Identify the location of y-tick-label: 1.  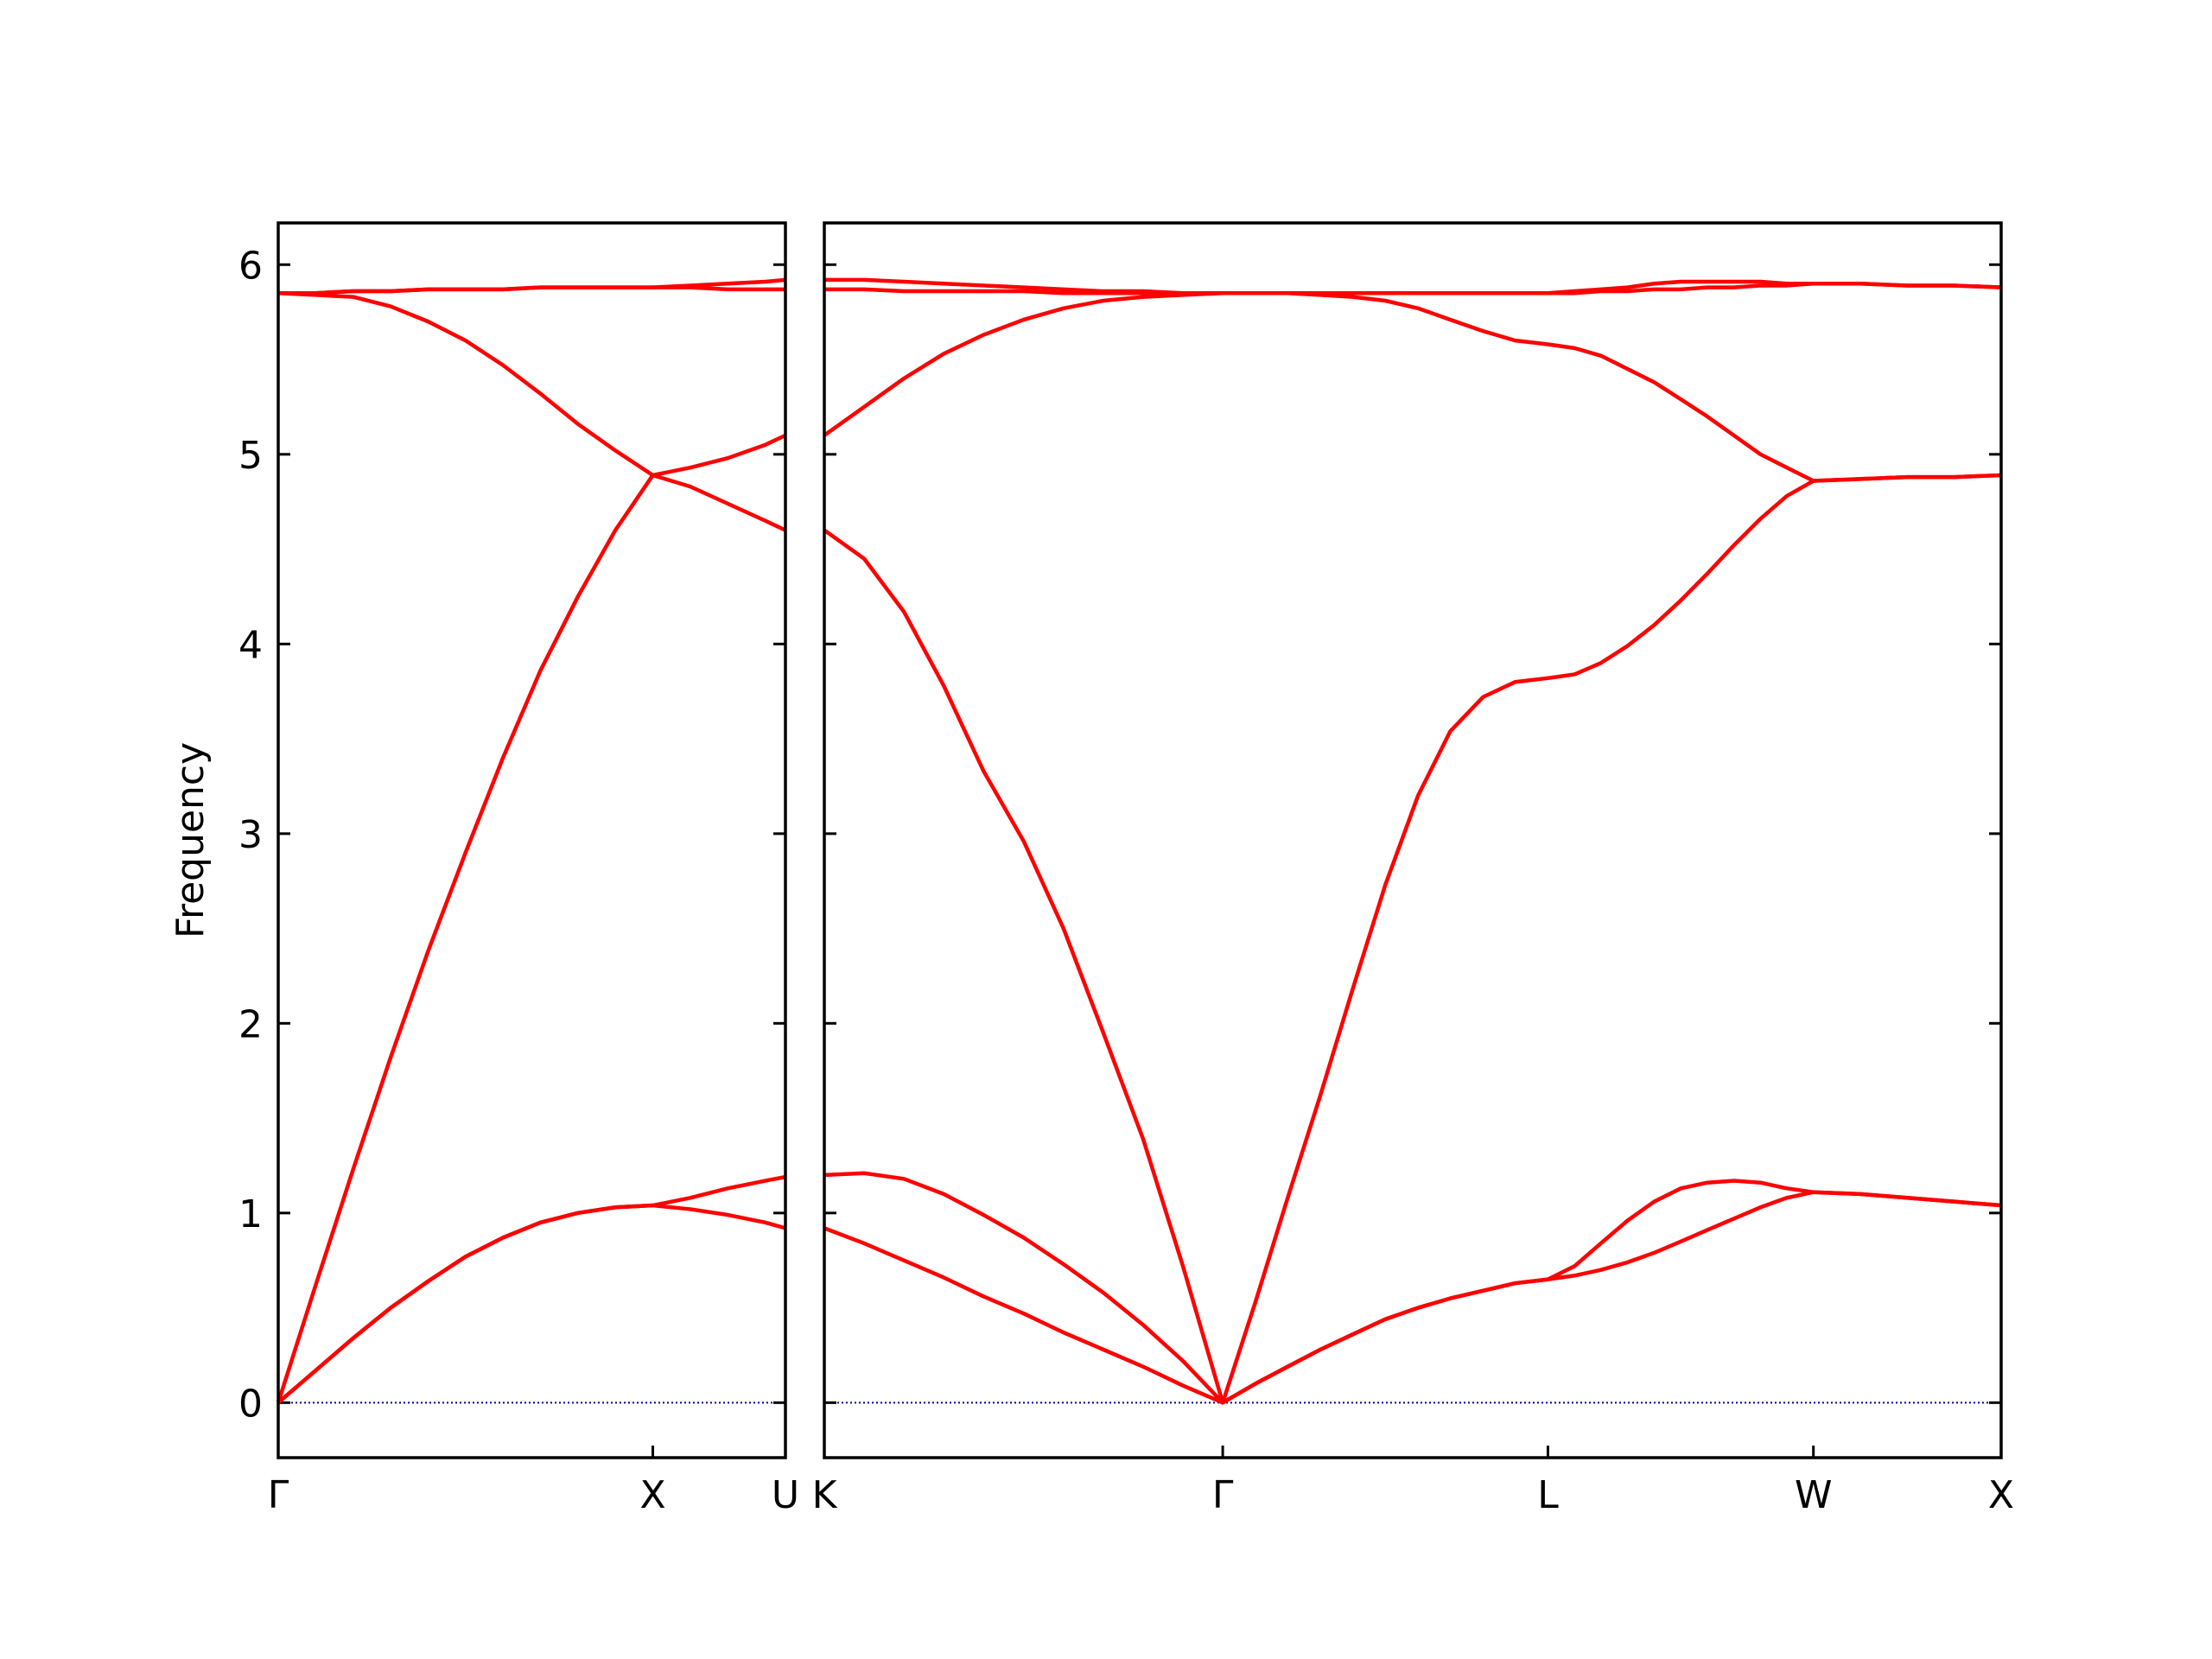
(250, 1214).